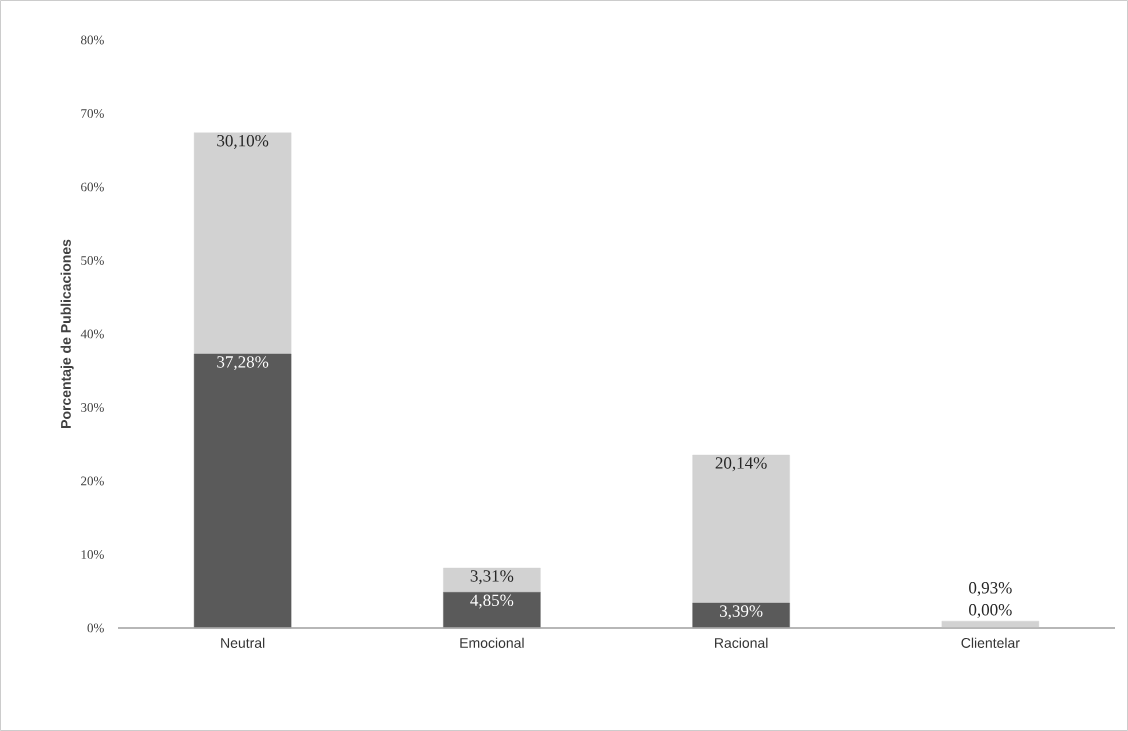 The height and width of the screenshot is (731, 1128). Describe the element at coordinates (741, 612) in the screenshot. I see `data-label: 3,39%` at that location.